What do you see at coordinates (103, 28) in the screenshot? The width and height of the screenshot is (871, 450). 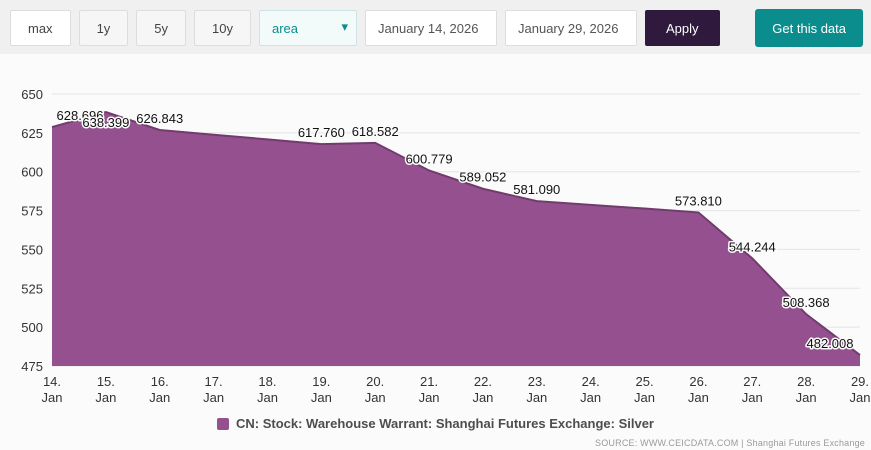 I see `range-button-1y: 1y` at bounding box center [103, 28].